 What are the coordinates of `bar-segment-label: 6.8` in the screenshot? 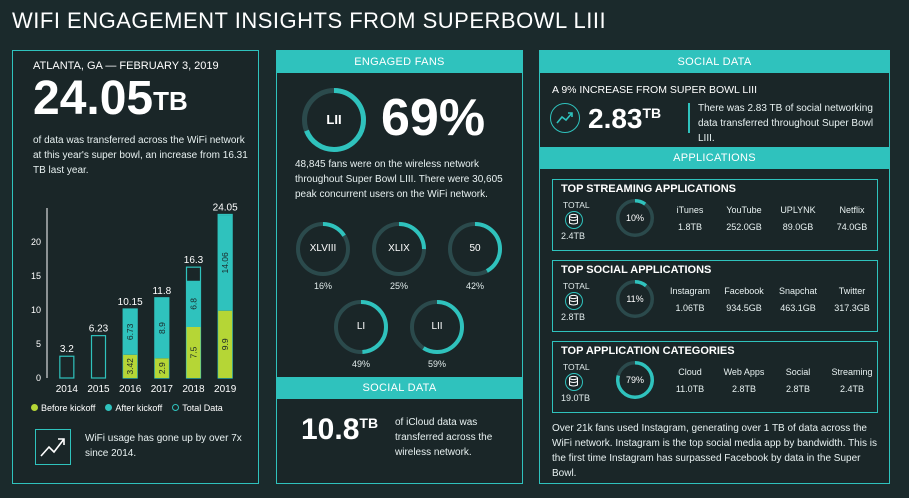 It's located at (194, 304).